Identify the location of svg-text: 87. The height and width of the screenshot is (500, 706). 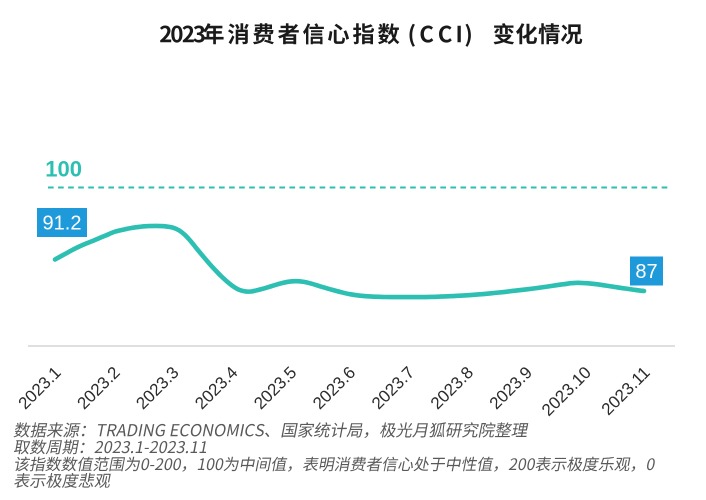
(646, 272).